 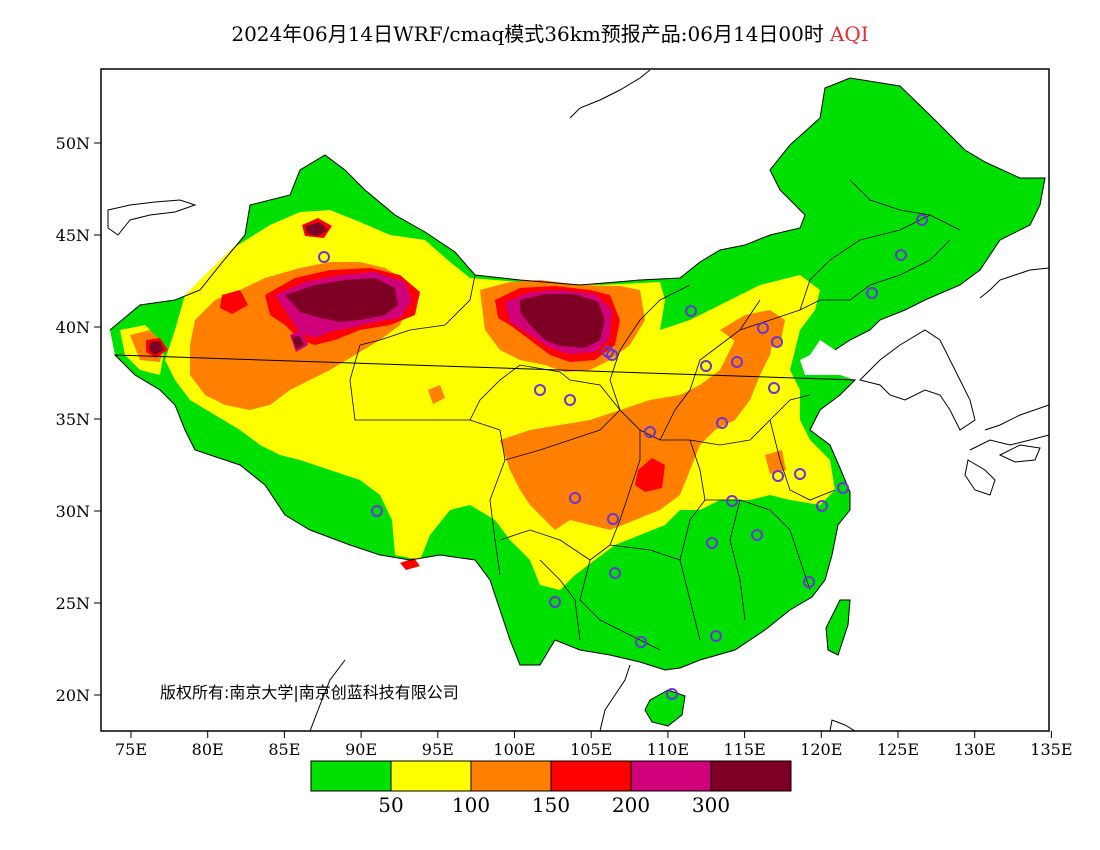 What do you see at coordinates (73, 695) in the screenshot?
I see `lat-tick-label: 20N` at bounding box center [73, 695].